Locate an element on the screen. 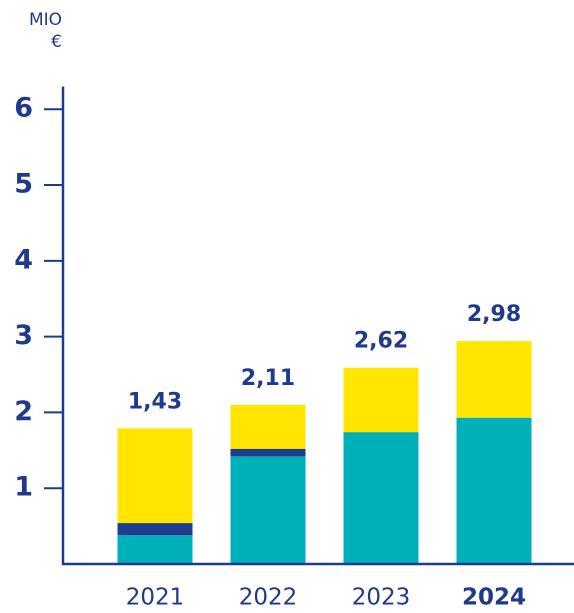  total-label: 2,11 is located at coordinates (268, 378).